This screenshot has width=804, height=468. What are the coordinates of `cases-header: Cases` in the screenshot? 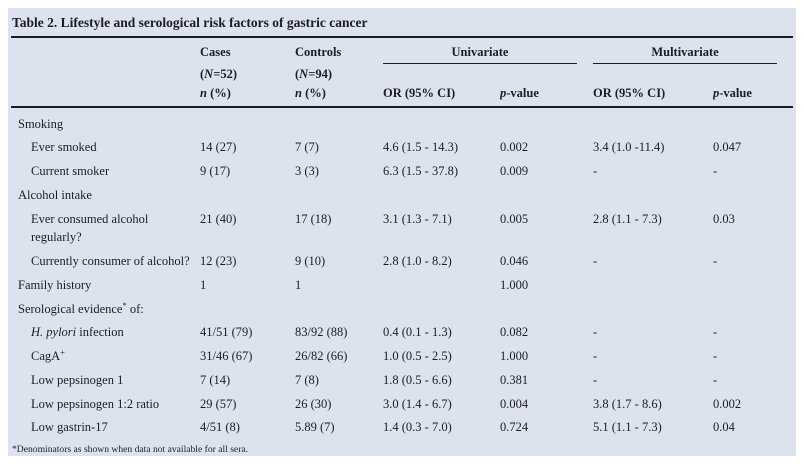 It's located at (215, 52).